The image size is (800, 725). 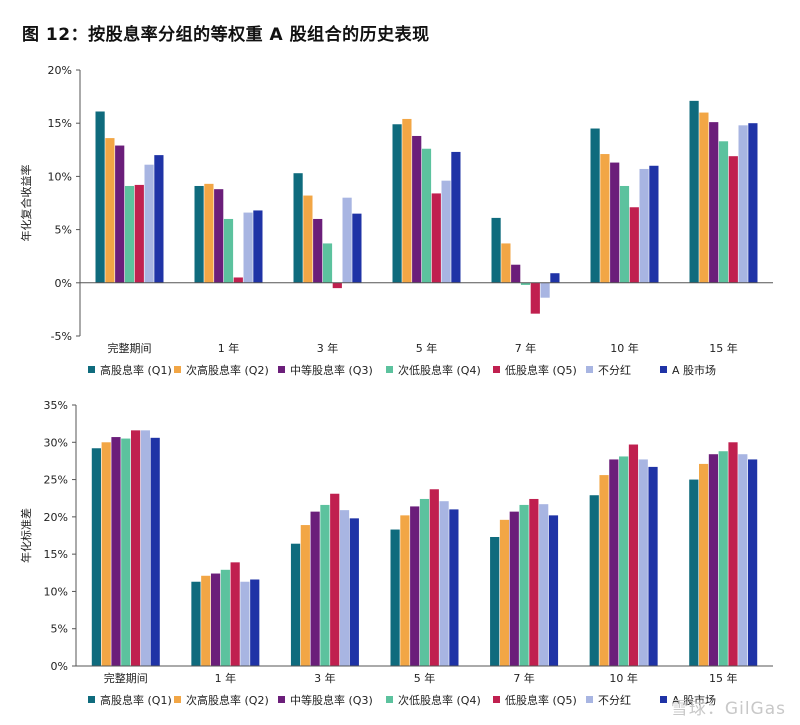 I want to click on figure-title: 图 12：按股息率分组的等权重 A 股组合的历史表现, so click(x=226, y=35).